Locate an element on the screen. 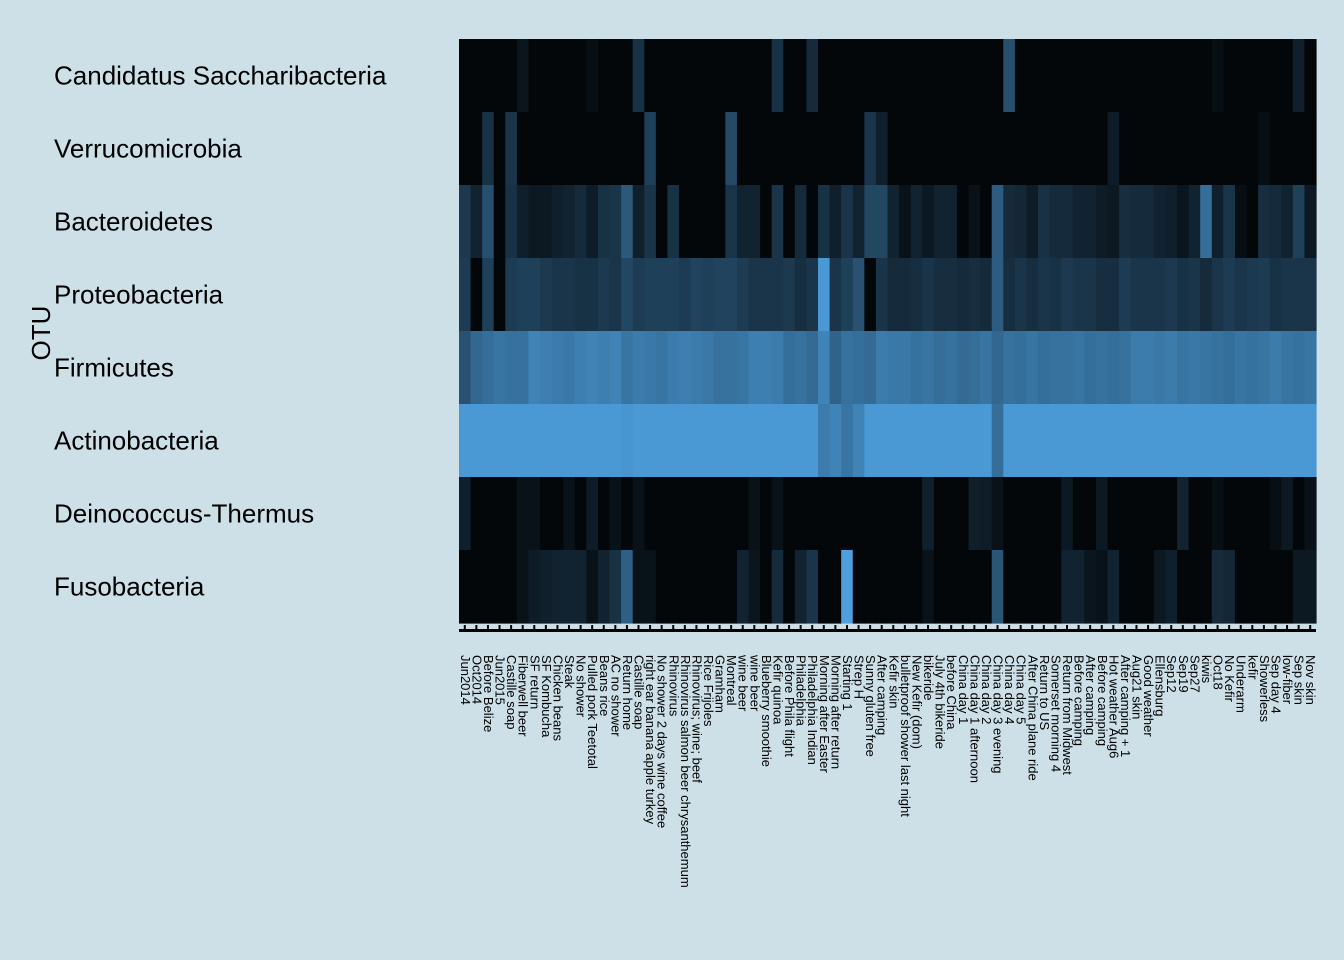 The width and height of the screenshot is (1344, 960). x-tick-label: Philadelphia Indian is located at coordinates (812, 710).